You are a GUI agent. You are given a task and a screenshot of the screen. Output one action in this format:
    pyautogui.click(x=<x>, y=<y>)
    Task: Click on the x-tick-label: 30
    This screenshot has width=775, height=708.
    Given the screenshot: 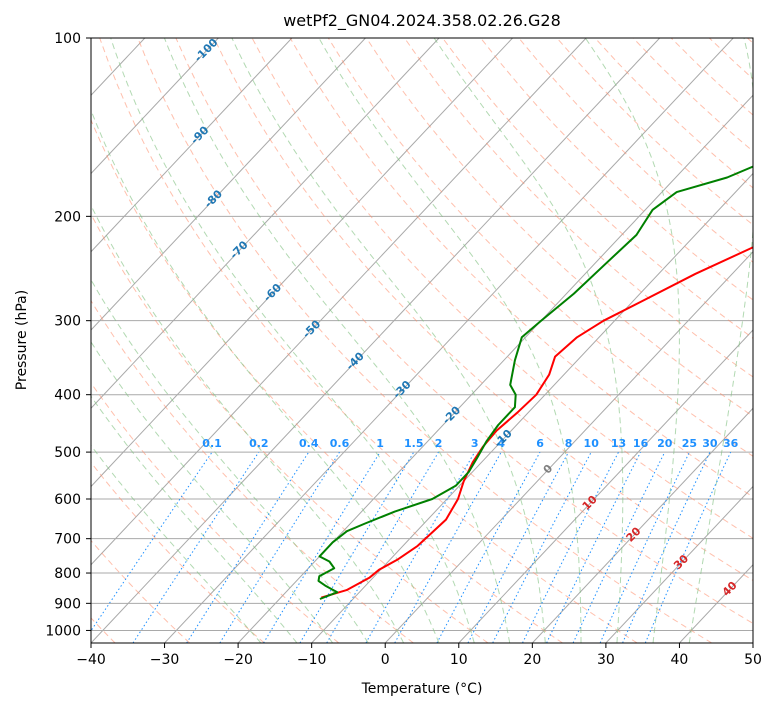 What is the action you would take?
    pyautogui.click(x=606, y=660)
    